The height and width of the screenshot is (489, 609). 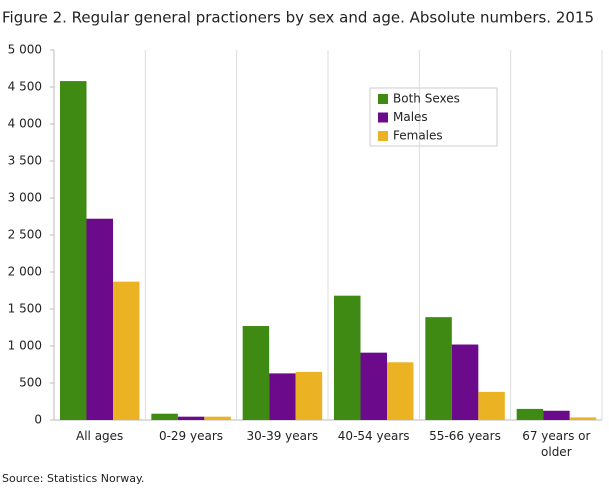 What do you see at coordinates (100, 436) in the screenshot?
I see `x-tick-label: All ages` at bounding box center [100, 436].